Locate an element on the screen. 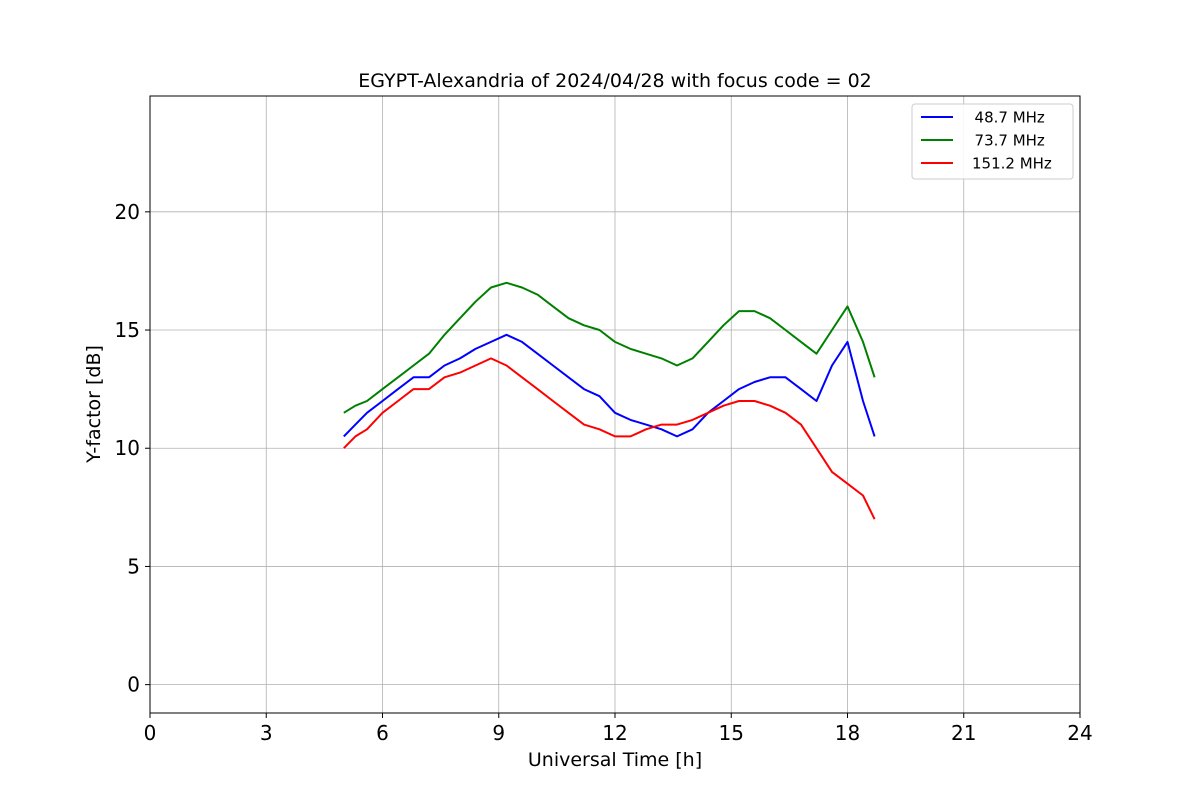 This screenshot has height=800, width=1200. legend-label-48-7: 48.7 MHz is located at coordinates (1005, 118).